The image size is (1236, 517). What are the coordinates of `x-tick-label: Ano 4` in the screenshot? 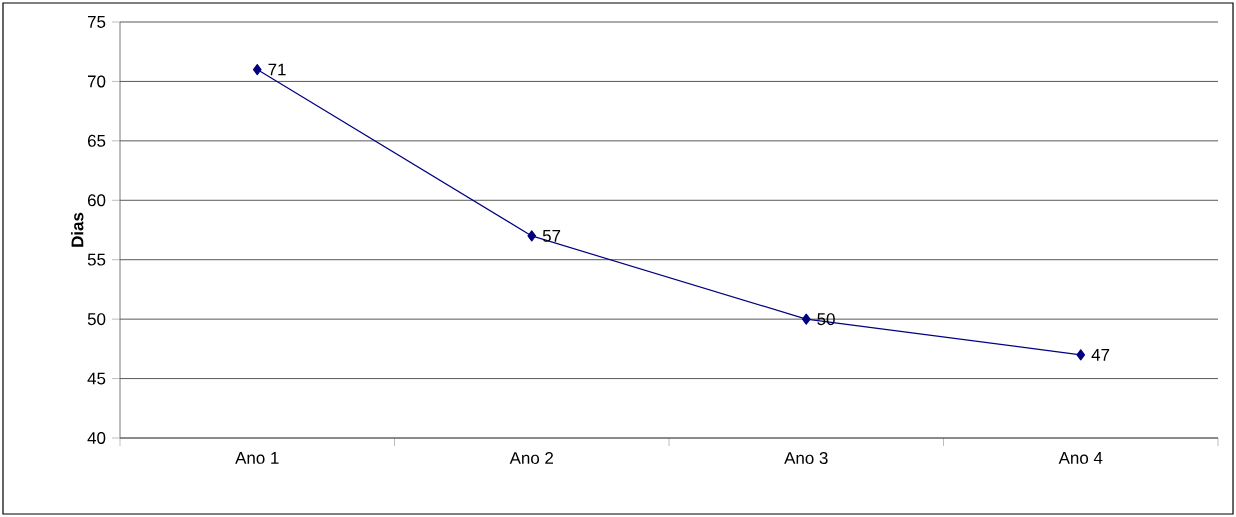 It's located at (1080, 458).